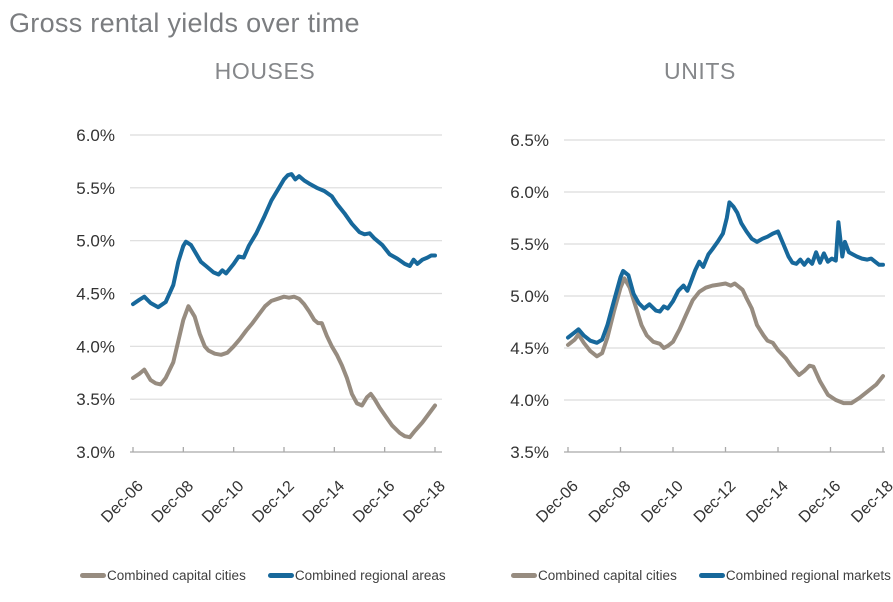 The image size is (893, 602). I want to click on y-tick-label: 3.0%, so click(95, 452).